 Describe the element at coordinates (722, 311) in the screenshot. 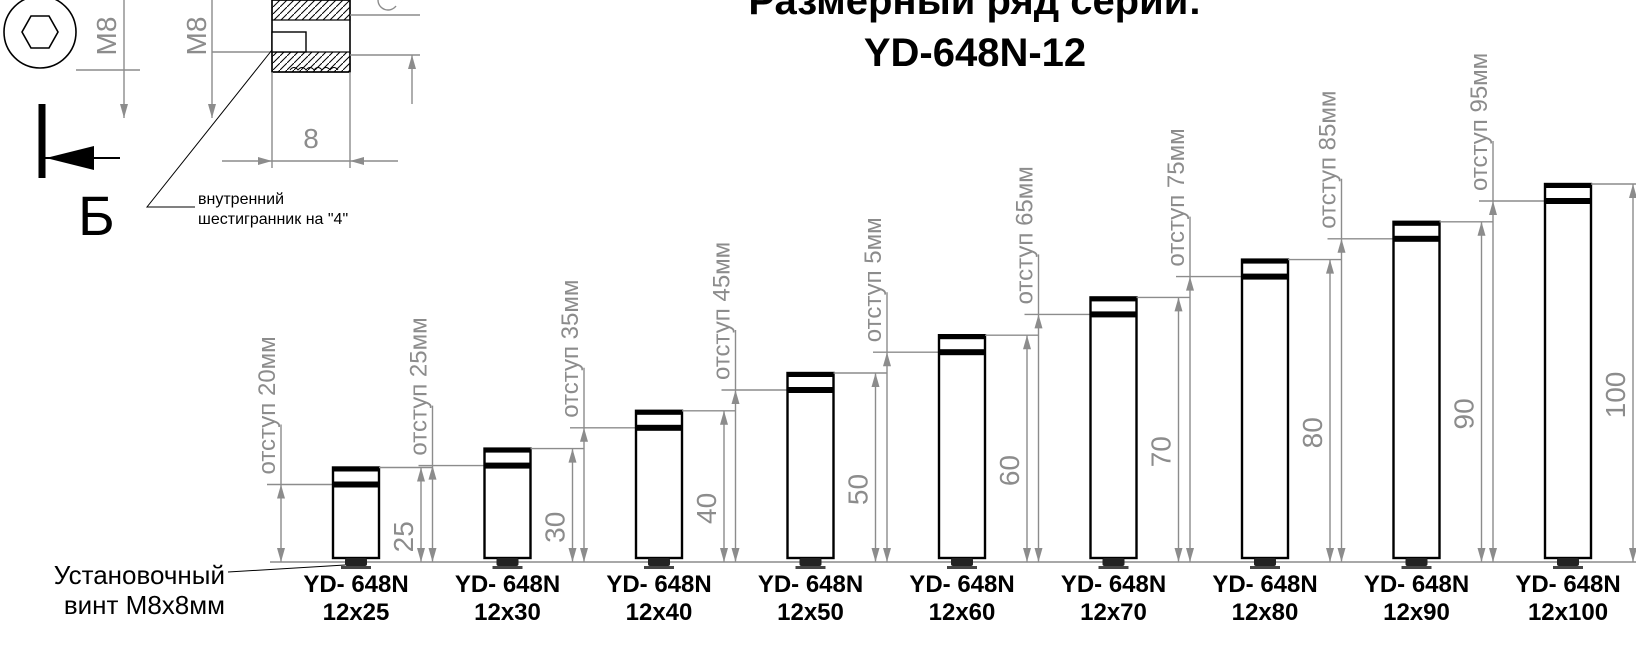

I see `offset-label: отступ 45мм` at that location.